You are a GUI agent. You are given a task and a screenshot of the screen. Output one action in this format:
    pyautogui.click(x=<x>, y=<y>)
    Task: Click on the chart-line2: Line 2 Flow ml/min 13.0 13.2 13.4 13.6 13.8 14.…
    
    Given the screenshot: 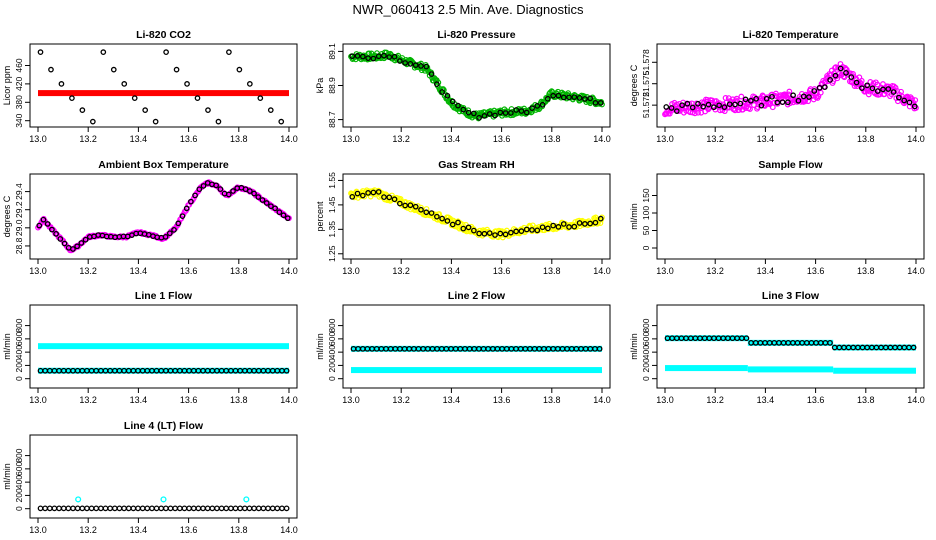 What is the action you would take?
    pyautogui.click(x=463, y=347)
    